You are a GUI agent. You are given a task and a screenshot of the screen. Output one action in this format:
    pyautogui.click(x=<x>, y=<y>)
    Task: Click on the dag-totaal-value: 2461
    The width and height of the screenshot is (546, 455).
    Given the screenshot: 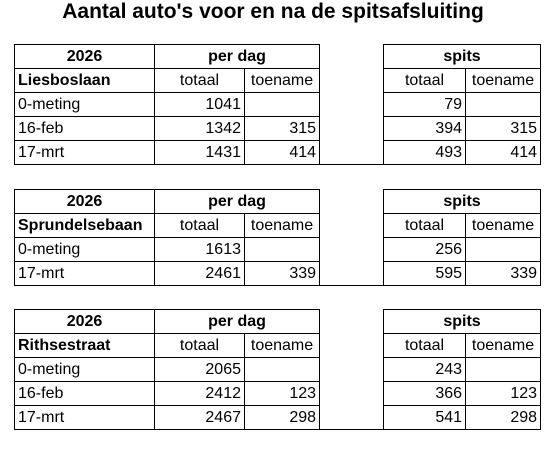 What is the action you would take?
    pyautogui.click(x=199, y=273)
    